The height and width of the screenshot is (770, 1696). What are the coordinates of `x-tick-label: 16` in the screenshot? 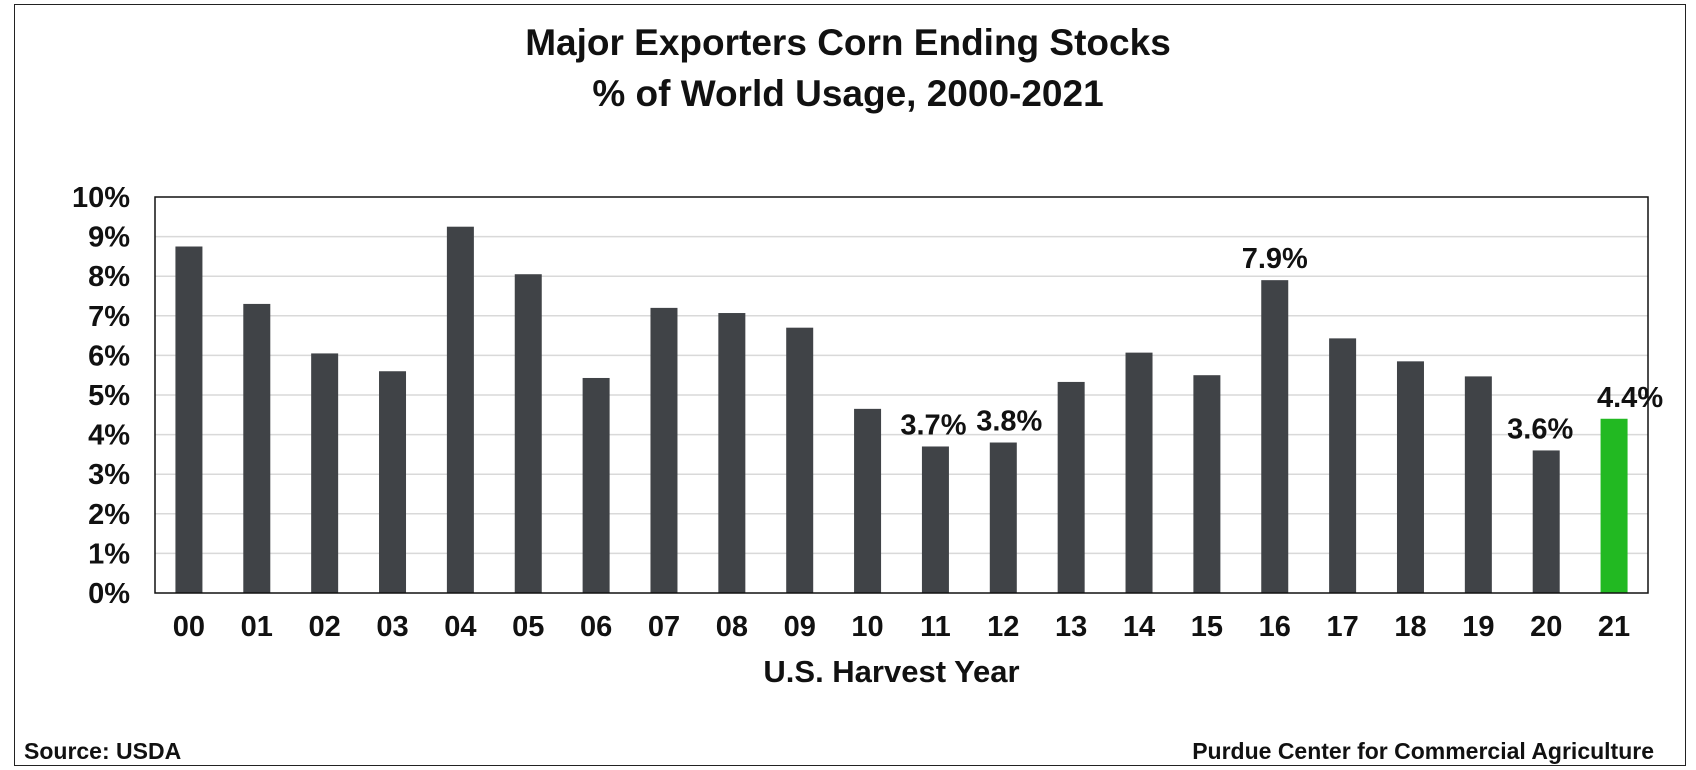 It's located at (1275, 627).